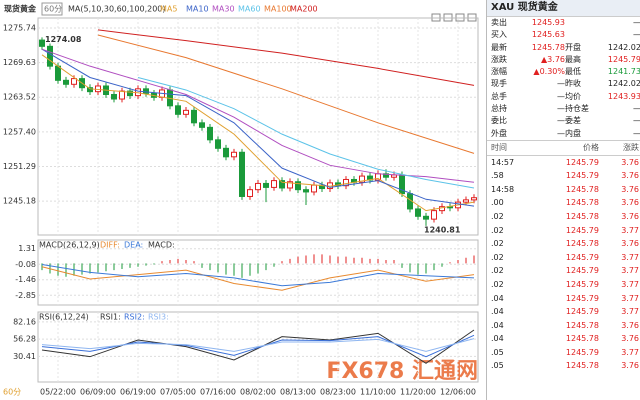 This screenshot has height=400, width=640. I want to click on quote-title: XAU 现货黄金, so click(563, 8).